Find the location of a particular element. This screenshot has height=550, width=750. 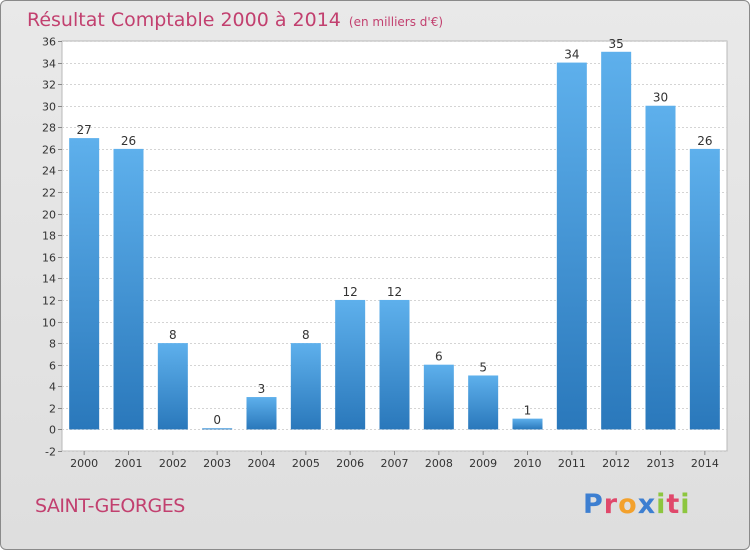

data-label: 1 is located at coordinates (528, 411).